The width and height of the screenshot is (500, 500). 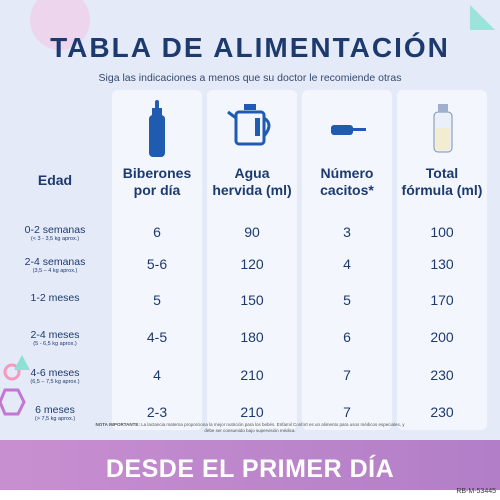 I want to click on table-cell: 120, so click(x=252, y=264).